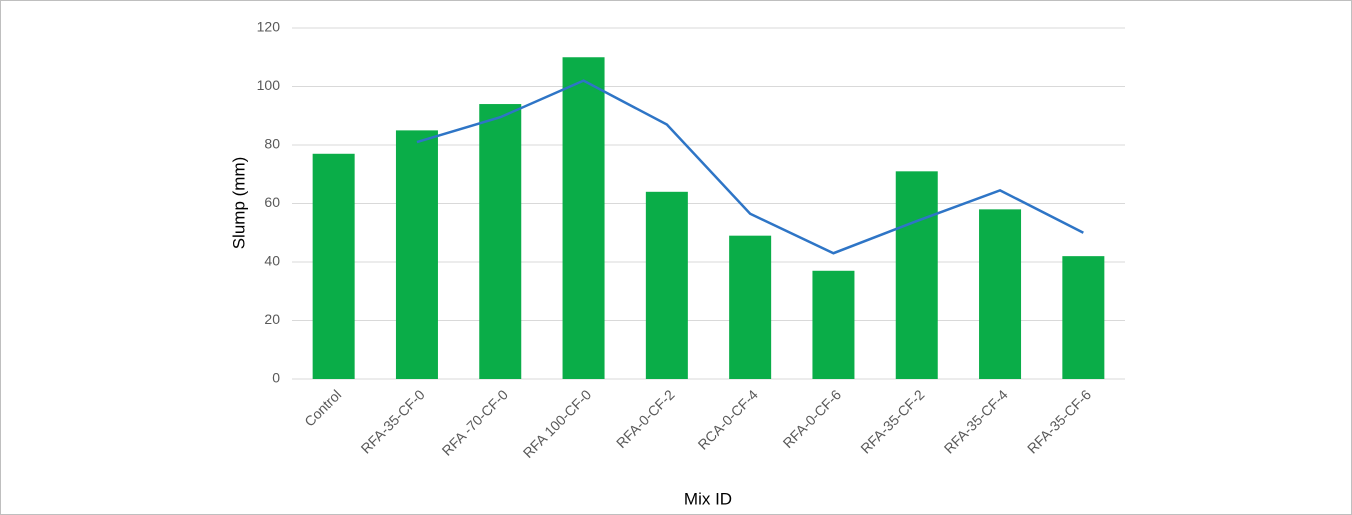 The width and height of the screenshot is (1352, 515). What do you see at coordinates (728, 419) in the screenshot?
I see `x-tick-label: RCA-0-CF-4` at bounding box center [728, 419].